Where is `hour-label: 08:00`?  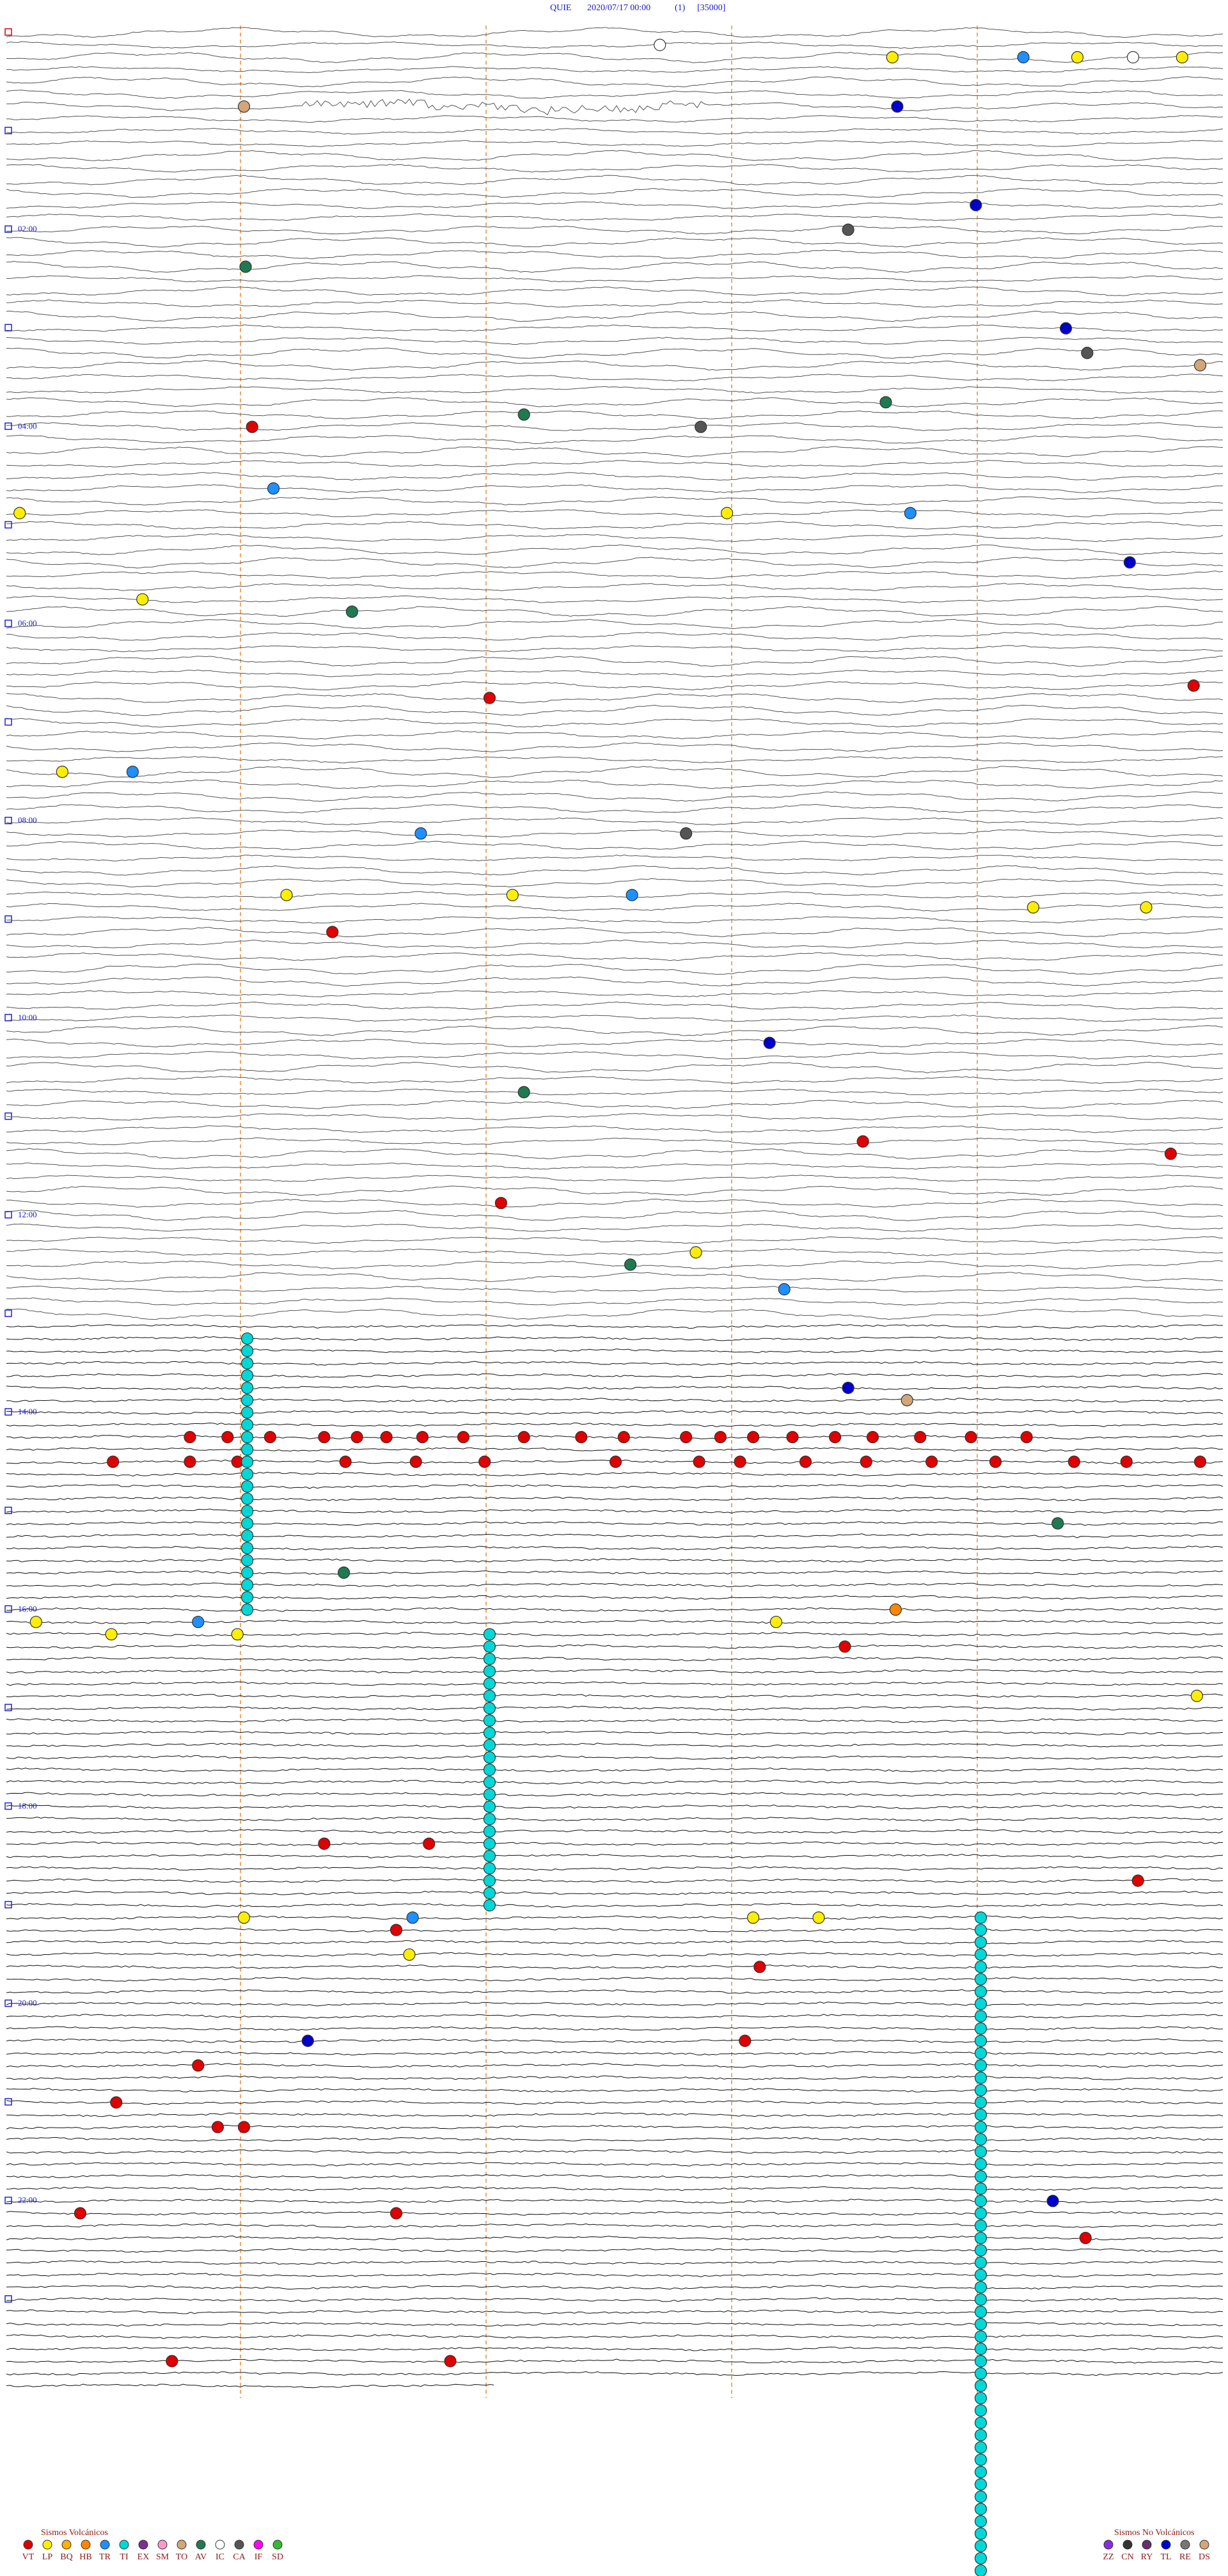
hour-label: 08:00 is located at coordinates (27, 820).